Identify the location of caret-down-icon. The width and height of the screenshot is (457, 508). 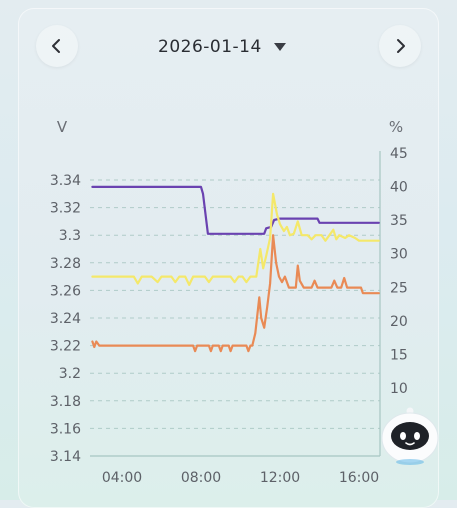
(279, 47).